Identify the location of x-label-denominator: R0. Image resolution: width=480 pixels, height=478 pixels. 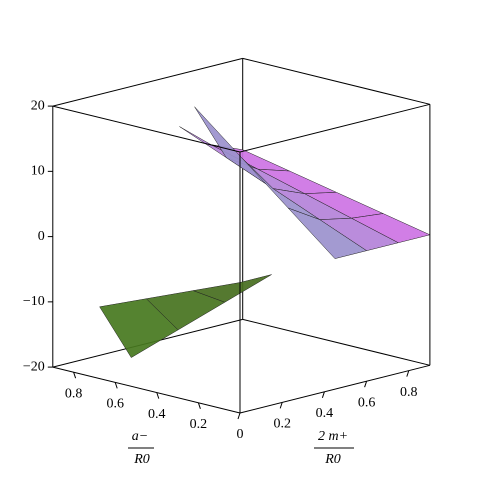
(141, 459).